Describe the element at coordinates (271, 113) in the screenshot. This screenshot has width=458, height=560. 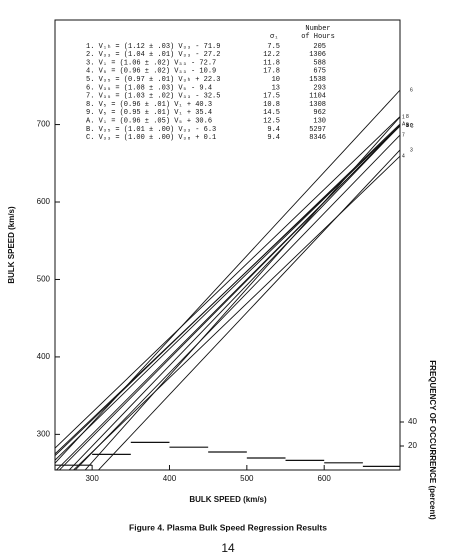
I see `table-sigma: 14.5` at that location.